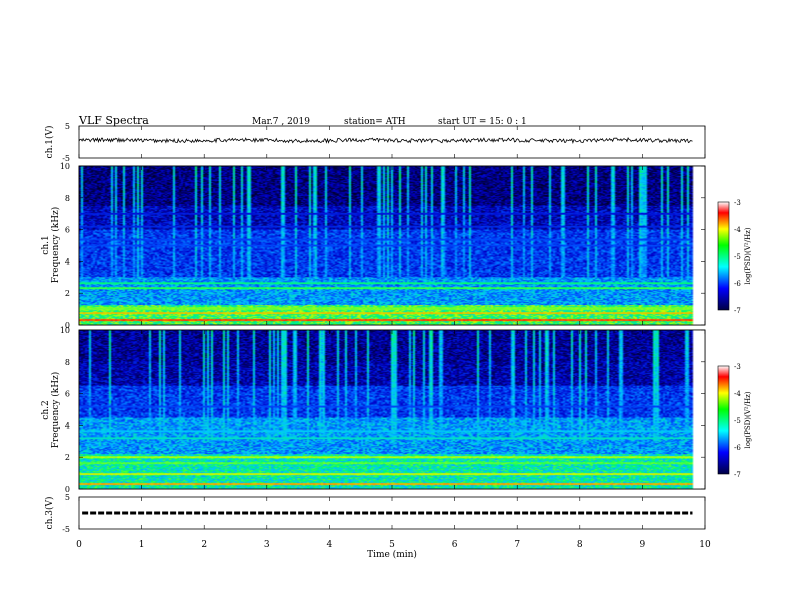  Describe the element at coordinates (55, 410) in the screenshot. I see `ch2-frequency-axis-label: Frequency (kHz)` at that location.